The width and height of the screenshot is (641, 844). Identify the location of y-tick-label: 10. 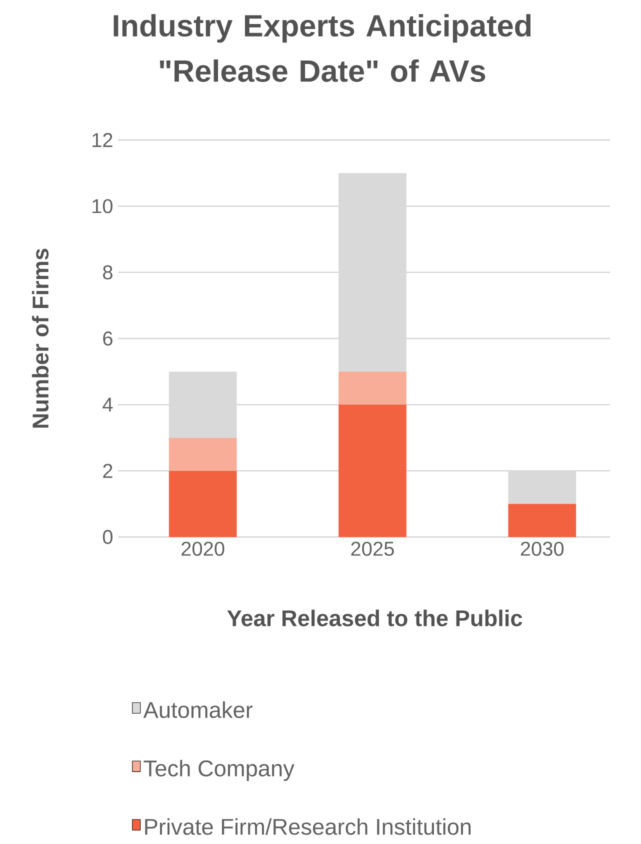
(102, 206).